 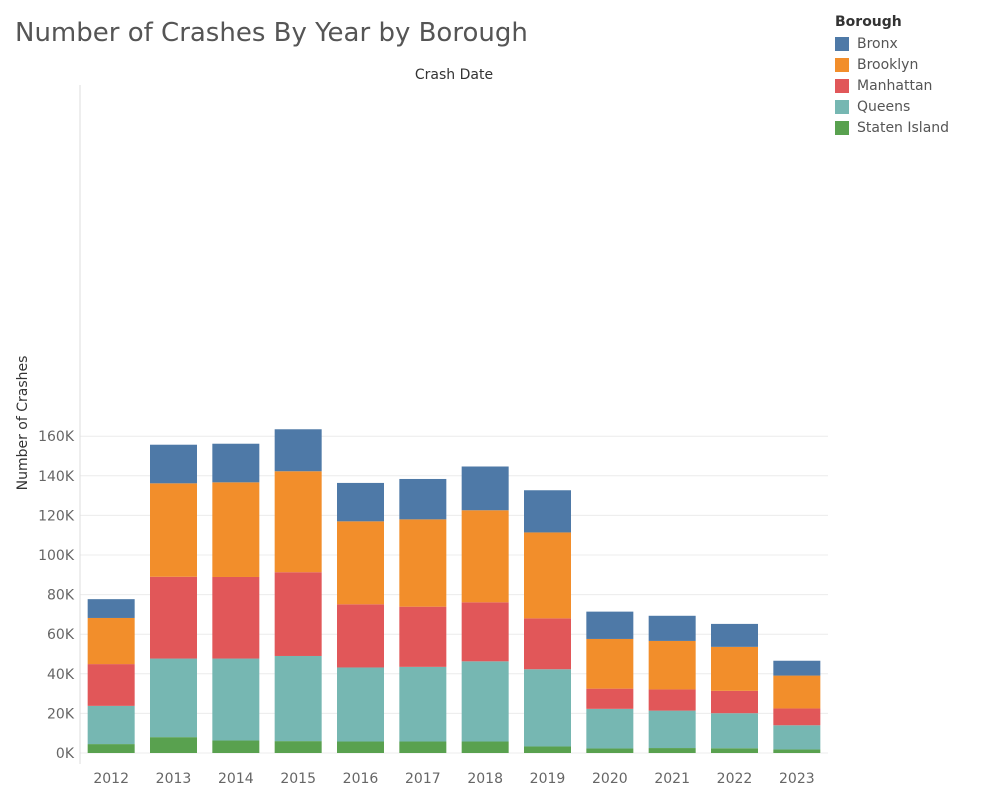 What do you see at coordinates (903, 127) in the screenshot?
I see `legend-label: Staten Island` at bounding box center [903, 127].